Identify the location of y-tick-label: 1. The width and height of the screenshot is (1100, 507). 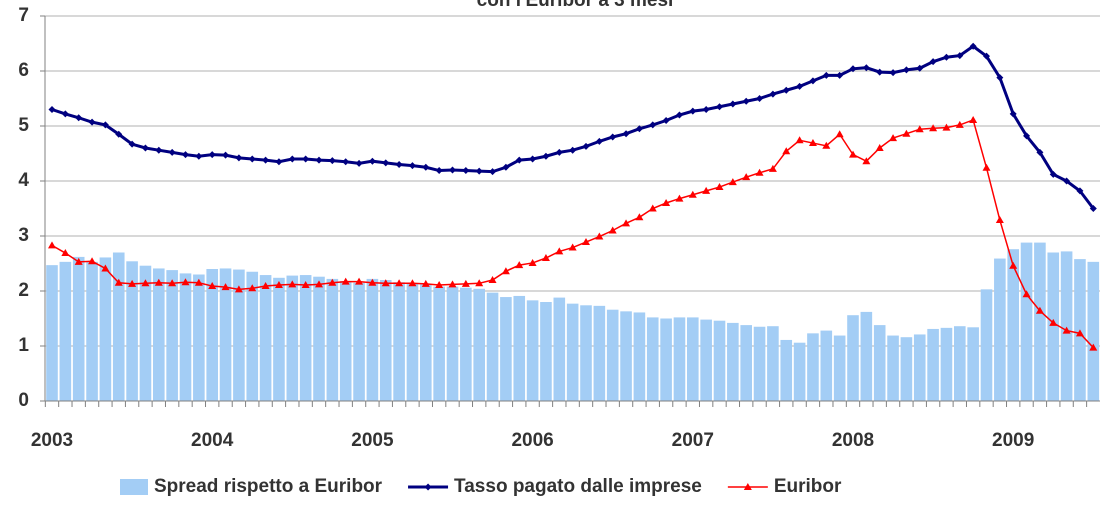
(23, 345).